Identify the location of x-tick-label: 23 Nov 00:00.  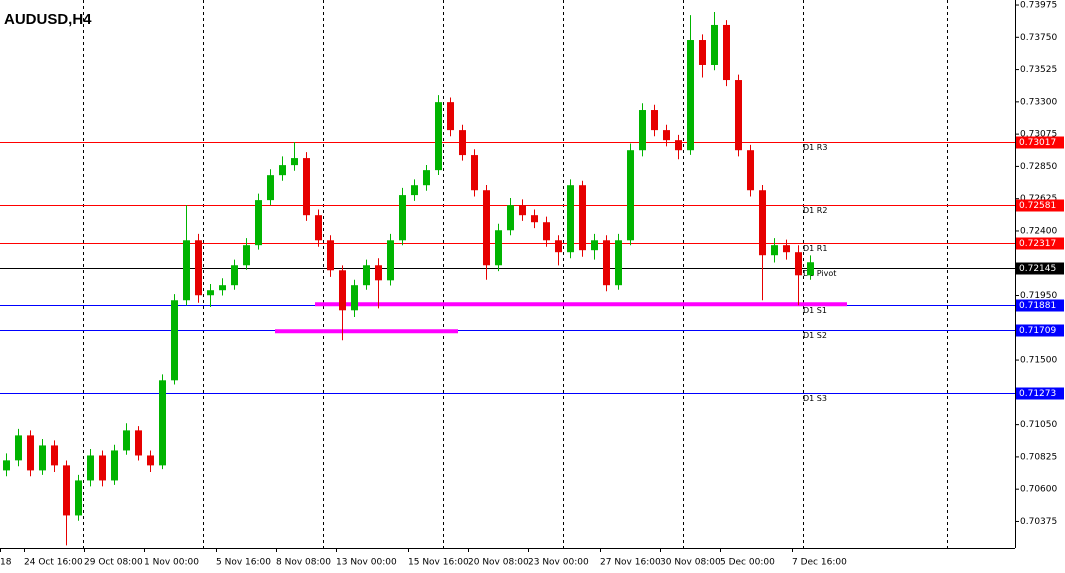
(558, 563).